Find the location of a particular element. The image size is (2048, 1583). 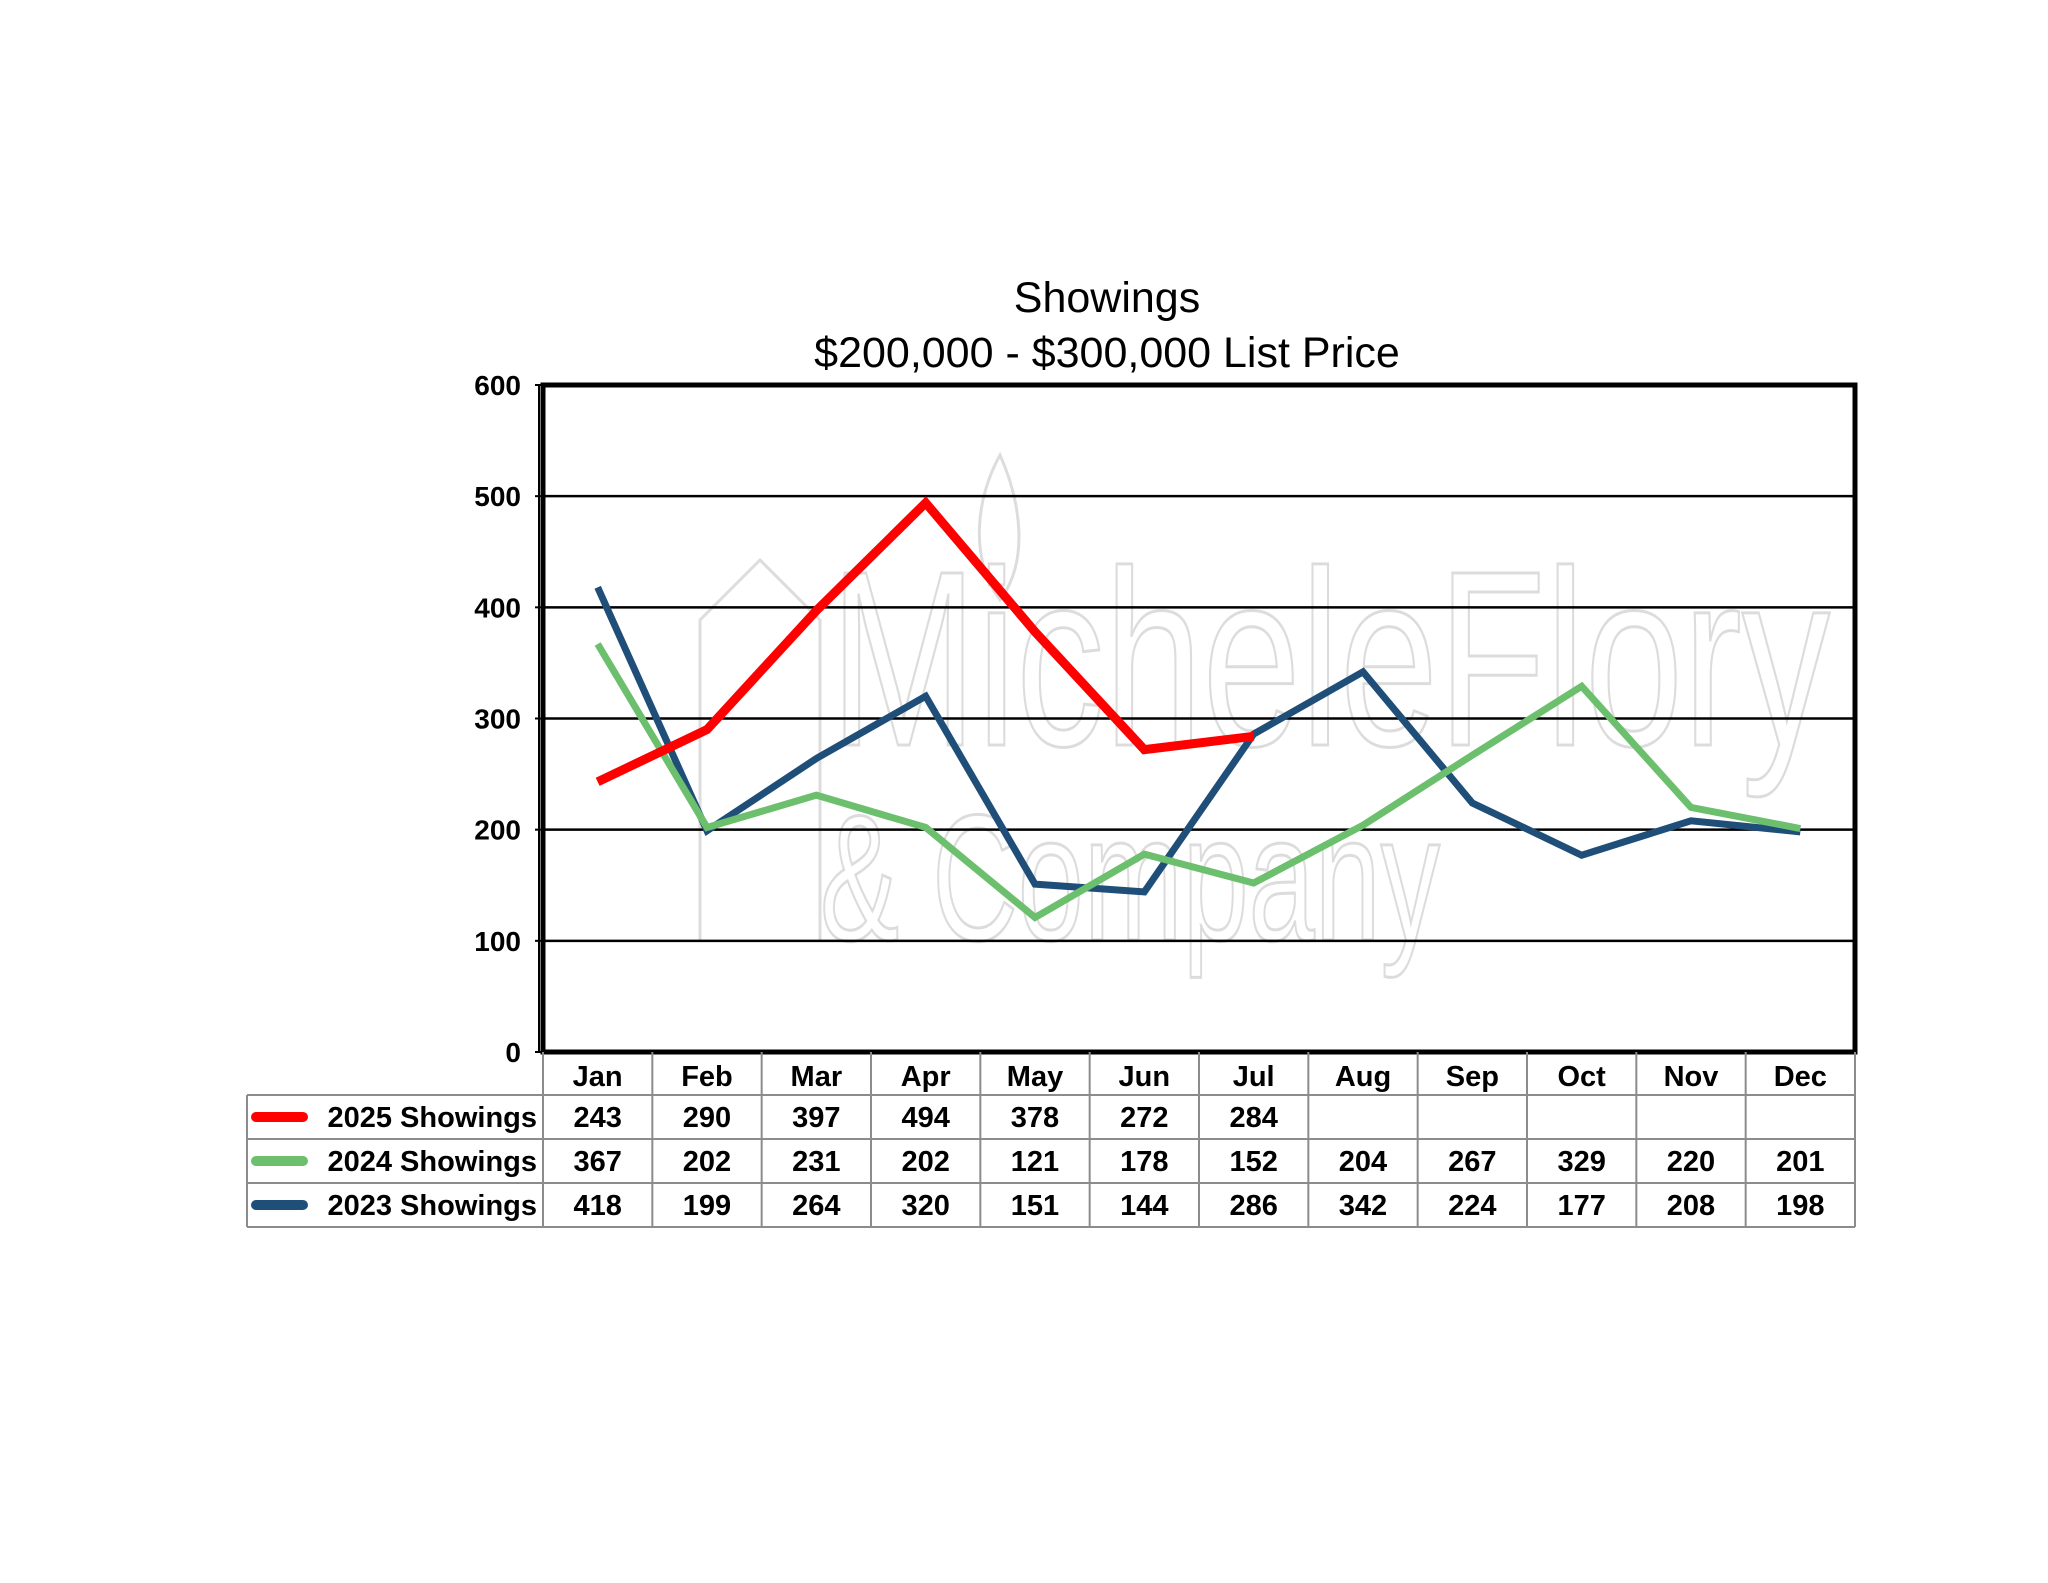

data-label: 231 is located at coordinates (816, 1162).